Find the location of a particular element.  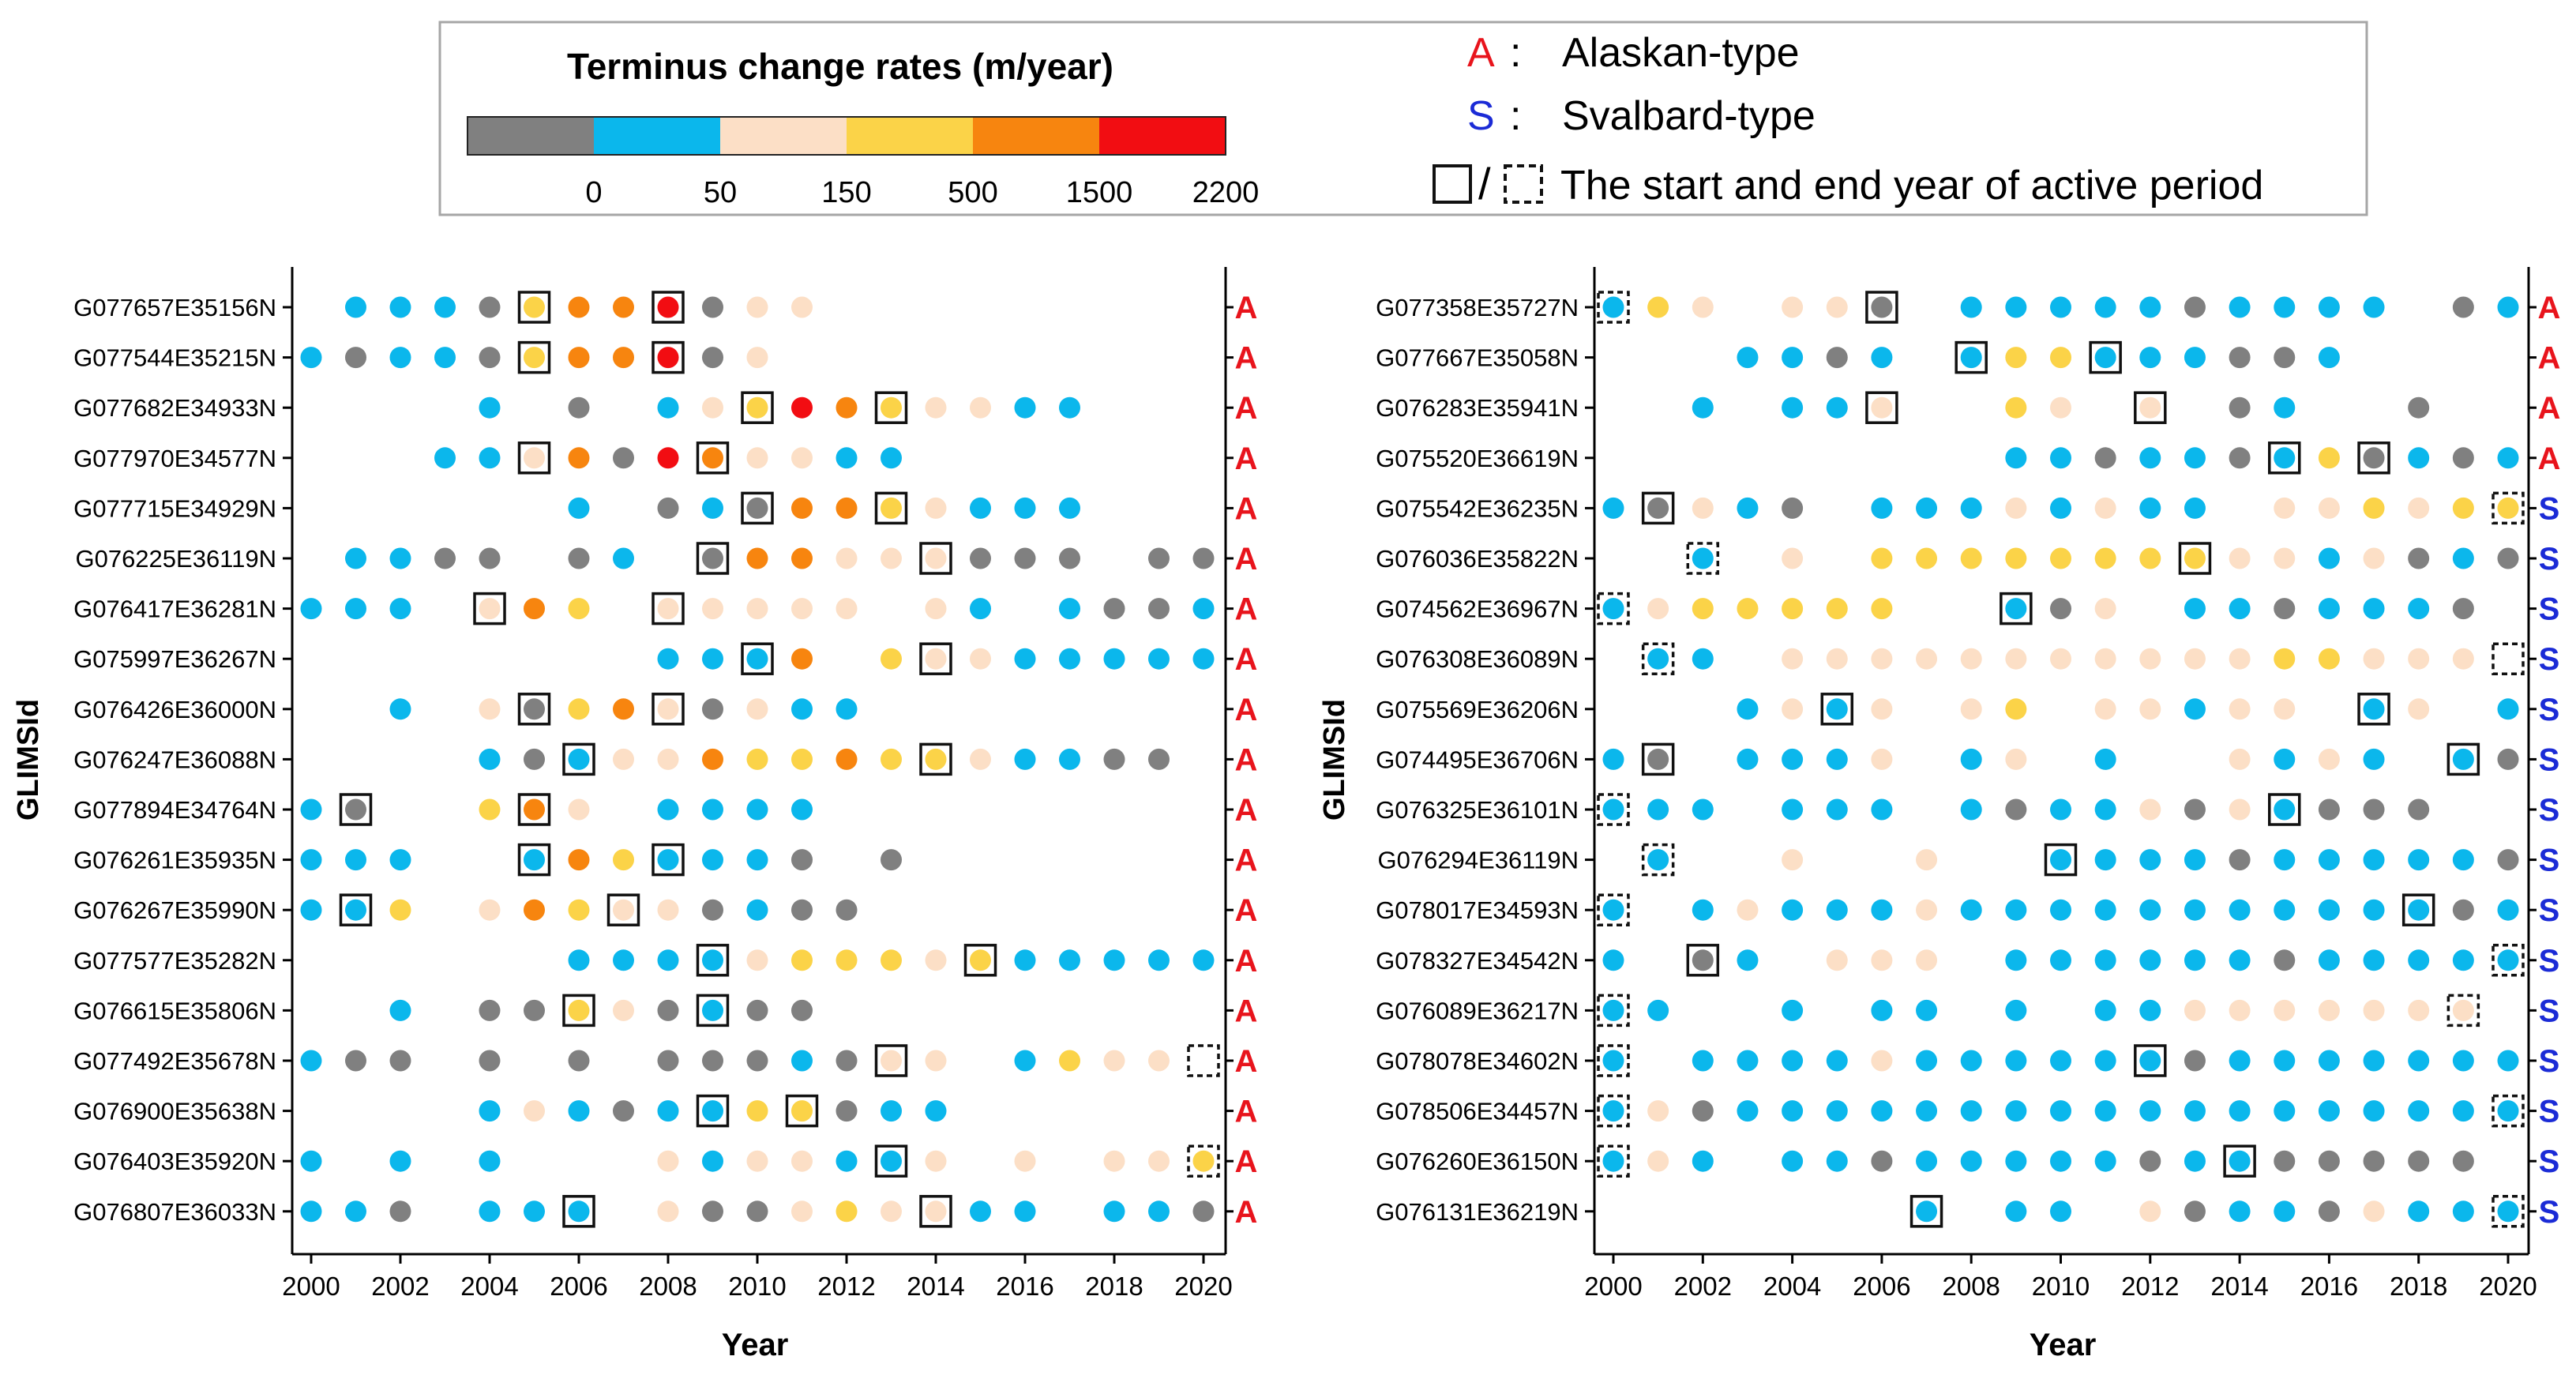

glims-id-label: G074495E36706N is located at coordinates (1477, 759).